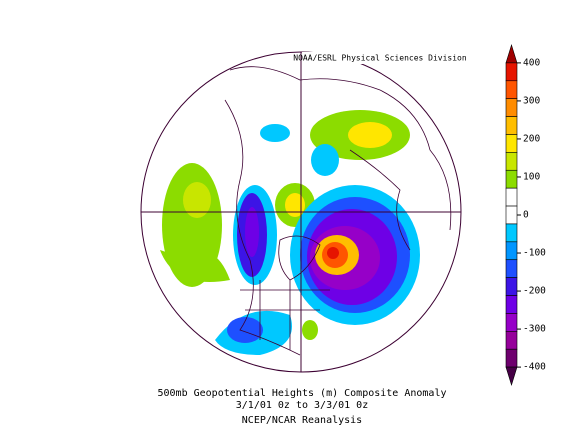 The width and height of the screenshot is (565, 437). Describe the element at coordinates (534, 291) in the screenshot. I see `colorbar-label: -200` at that location.